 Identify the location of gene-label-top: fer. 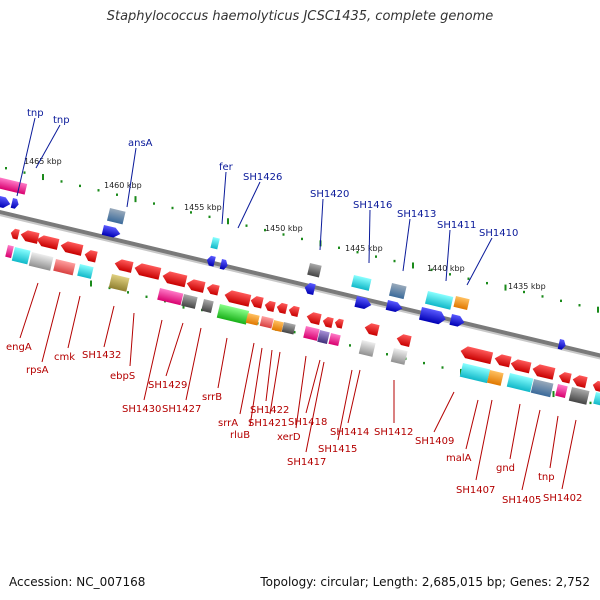
(226, 167).